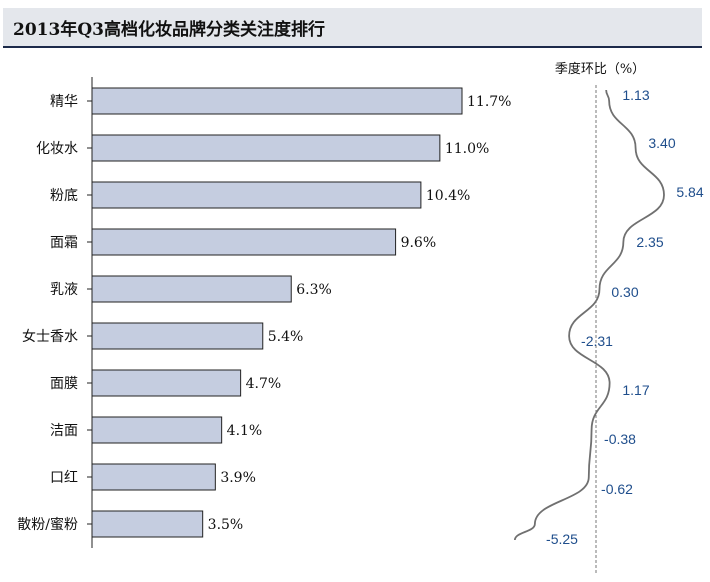 This screenshot has height=582, width=710. What do you see at coordinates (64, 196) in the screenshot?
I see `category-label: 粉底` at bounding box center [64, 196].